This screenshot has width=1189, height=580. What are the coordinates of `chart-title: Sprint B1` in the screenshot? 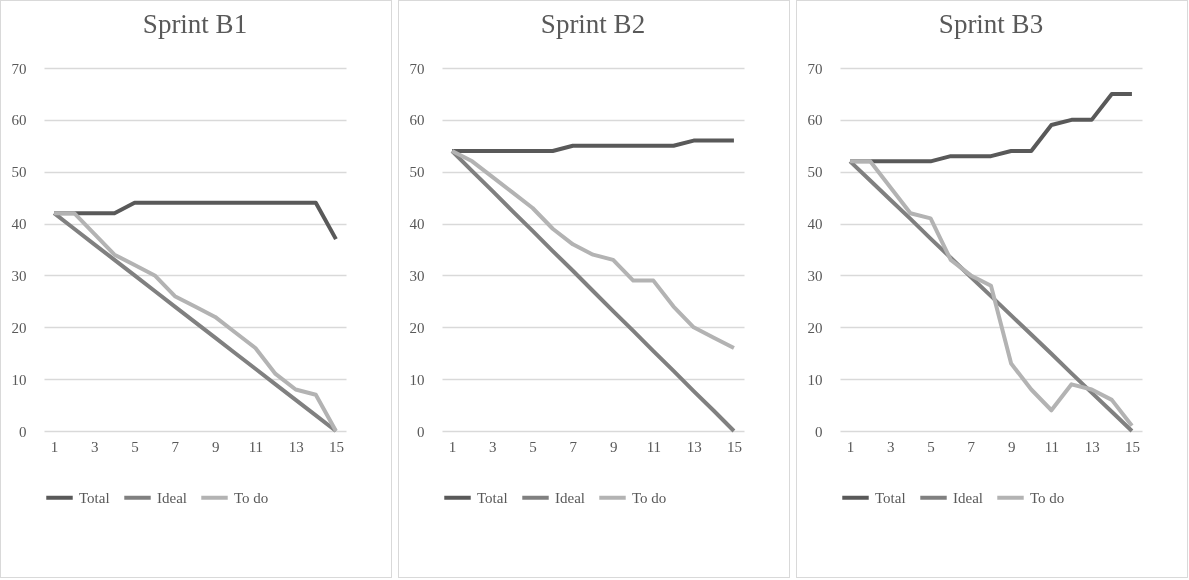 It's located at (195, 24).